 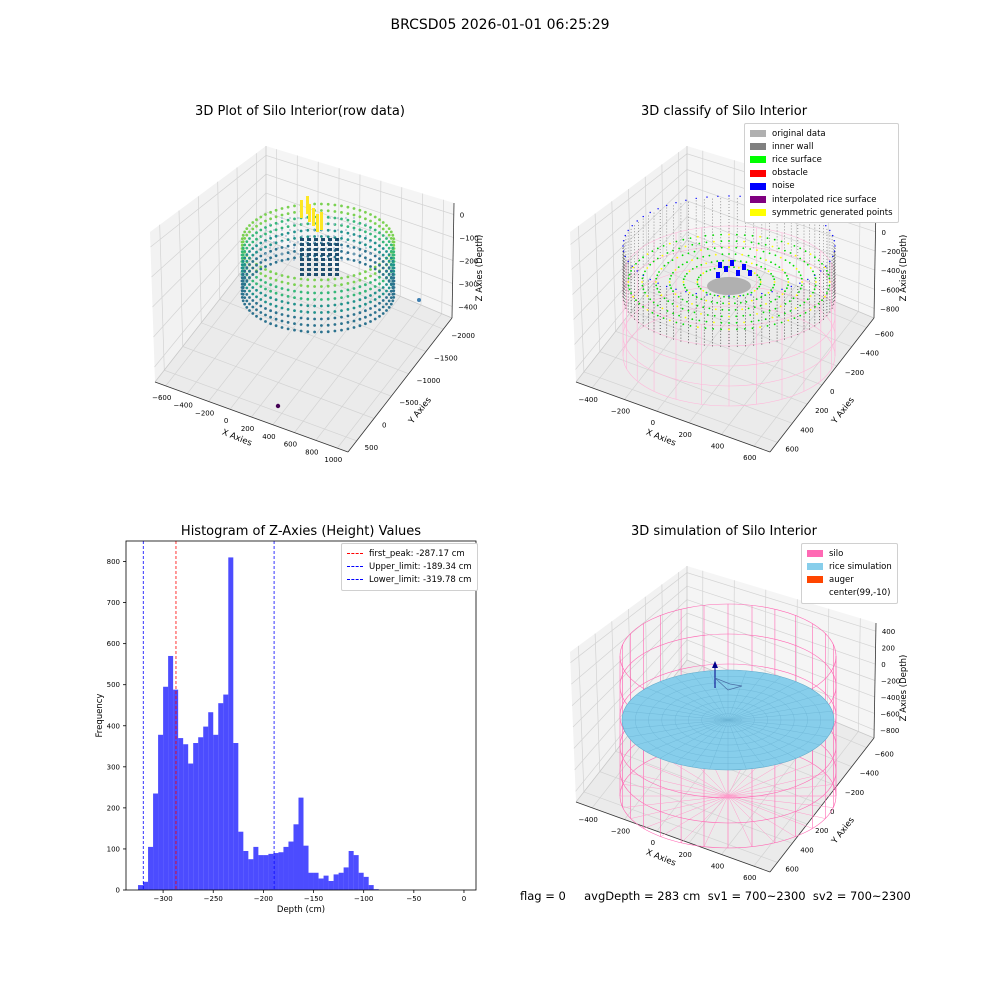 What do you see at coordinates (791, 449) in the screenshot?
I see `y-tick-label: 600` at bounding box center [791, 449].